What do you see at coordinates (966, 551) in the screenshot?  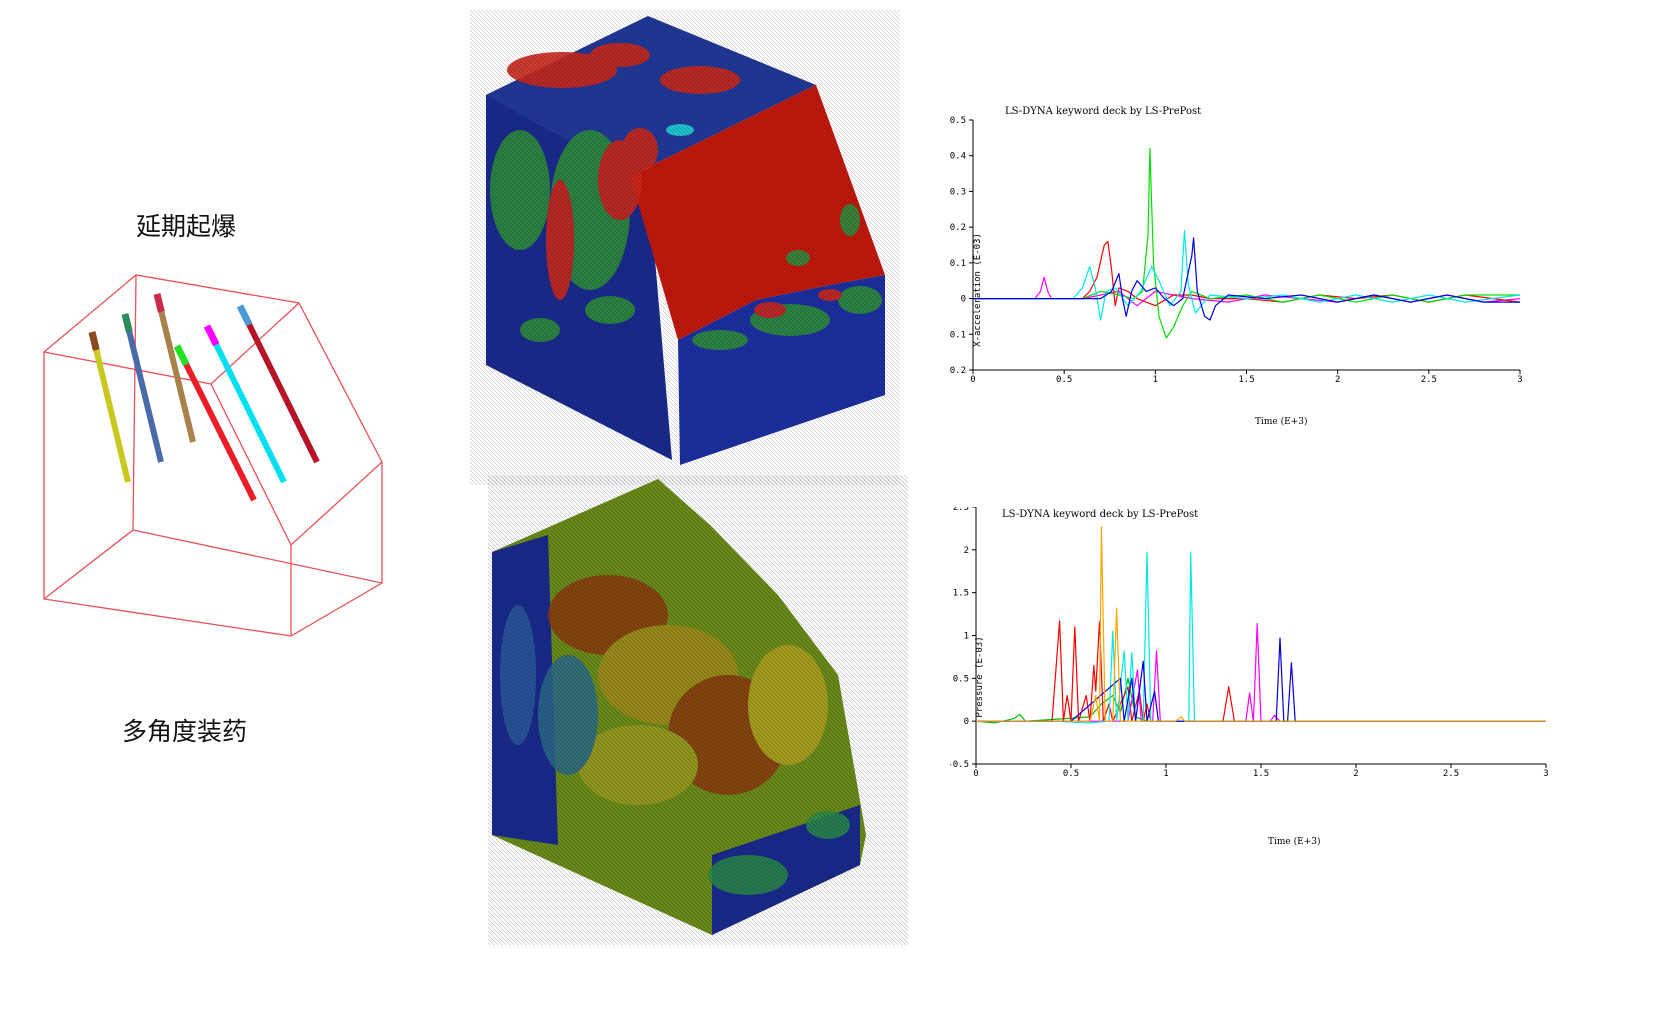 I see `y-tick-label: 2` at bounding box center [966, 551].